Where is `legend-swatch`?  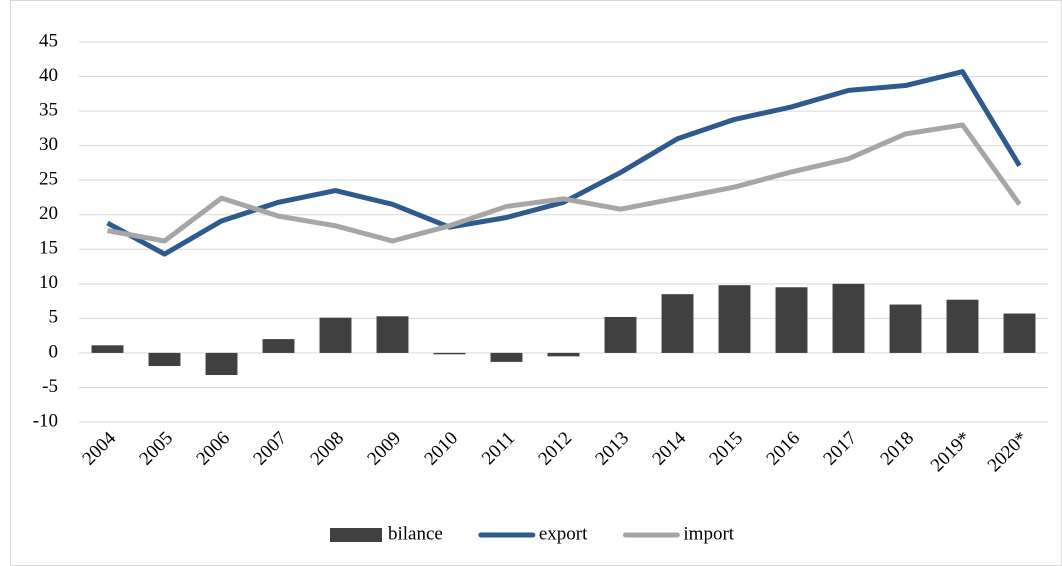
legend-swatch is located at coordinates (356, 535).